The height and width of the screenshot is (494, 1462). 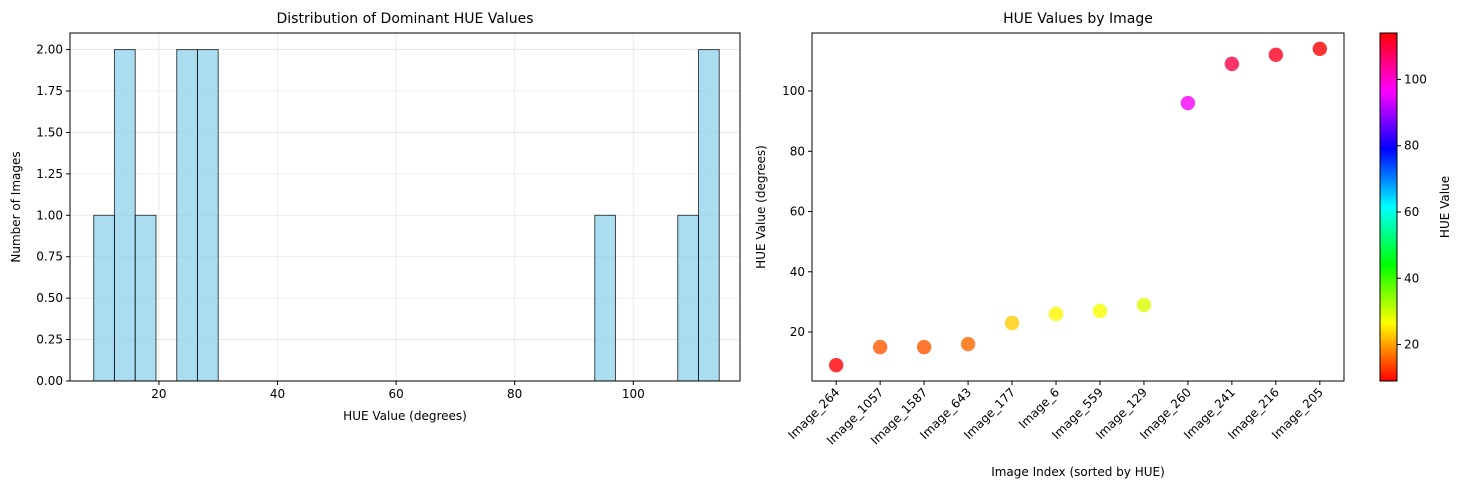 What do you see at coordinates (1388, 207) in the screenshot?
I see `colorbar-gradient` at bounding box center [1388, 207].